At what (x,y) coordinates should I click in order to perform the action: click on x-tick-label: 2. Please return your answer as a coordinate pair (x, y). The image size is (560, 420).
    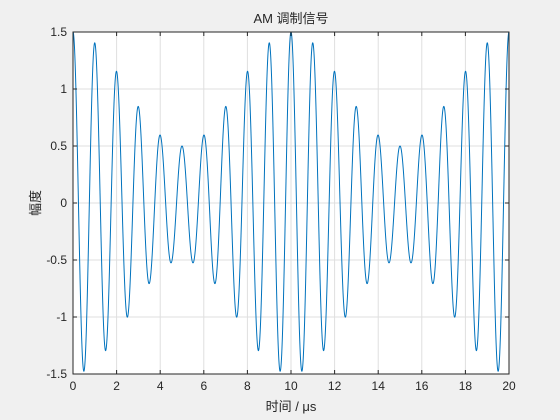
    Looking at the image, I should click on (116, 386).